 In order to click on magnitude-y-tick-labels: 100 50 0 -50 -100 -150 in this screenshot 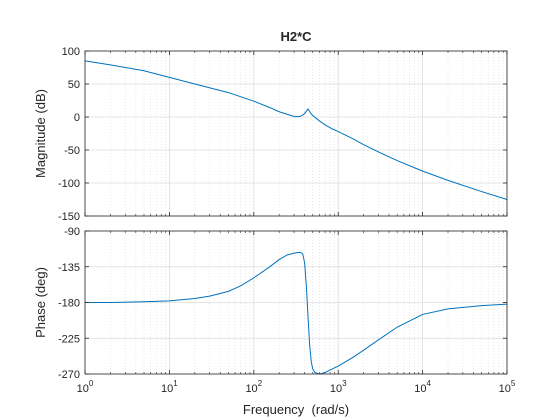, I will do `click(69, 134)`.